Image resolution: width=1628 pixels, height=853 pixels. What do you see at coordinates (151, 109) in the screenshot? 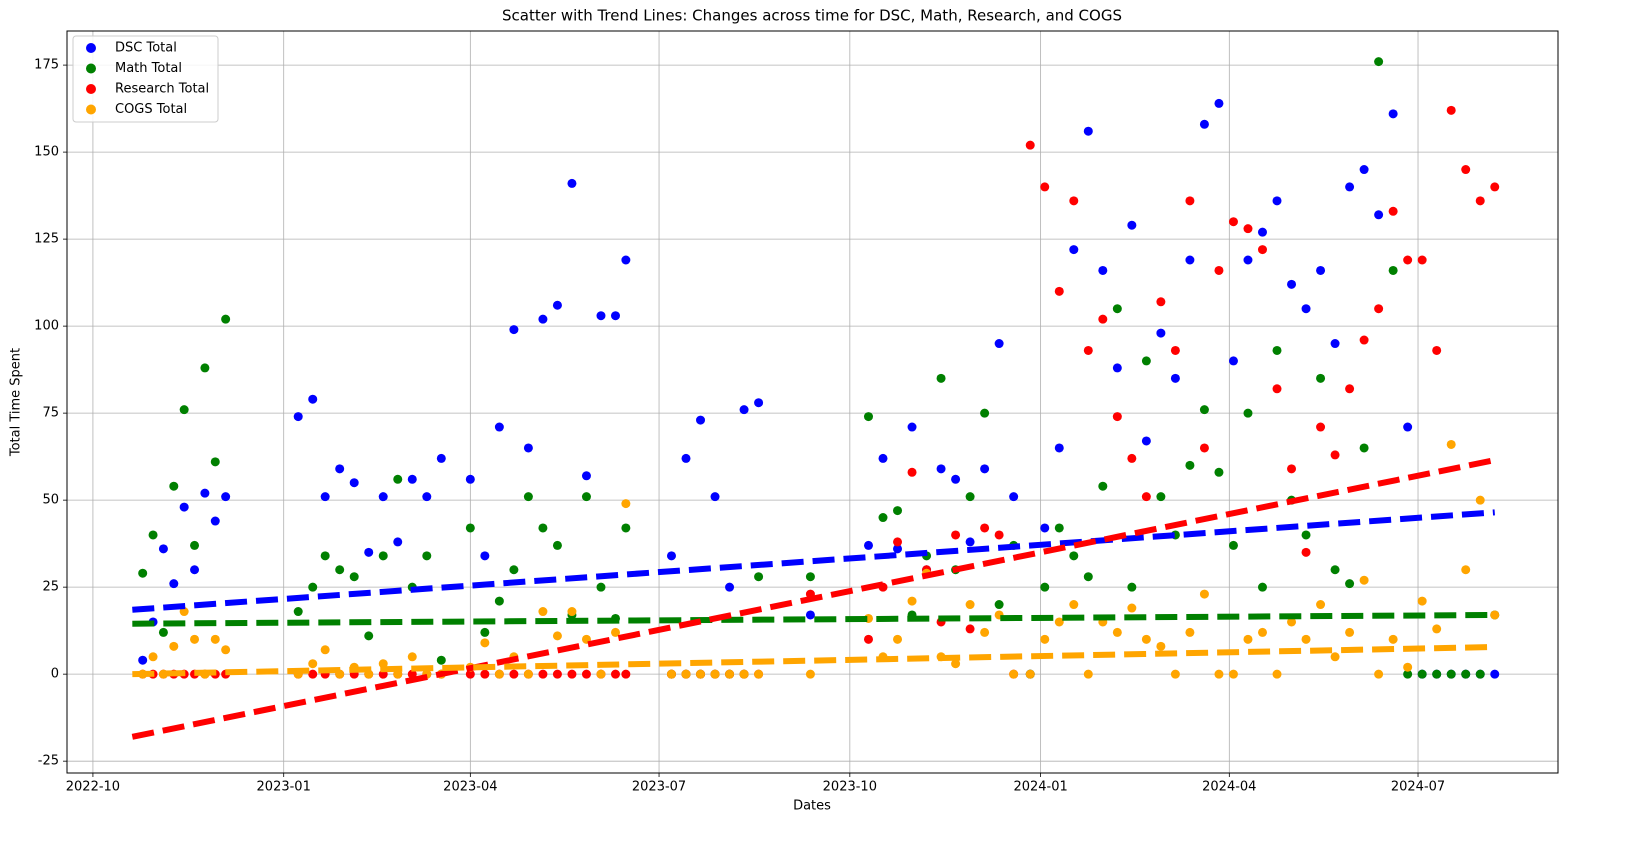
I see `legend-label: COGS Total` at bounding box center [151, 109].